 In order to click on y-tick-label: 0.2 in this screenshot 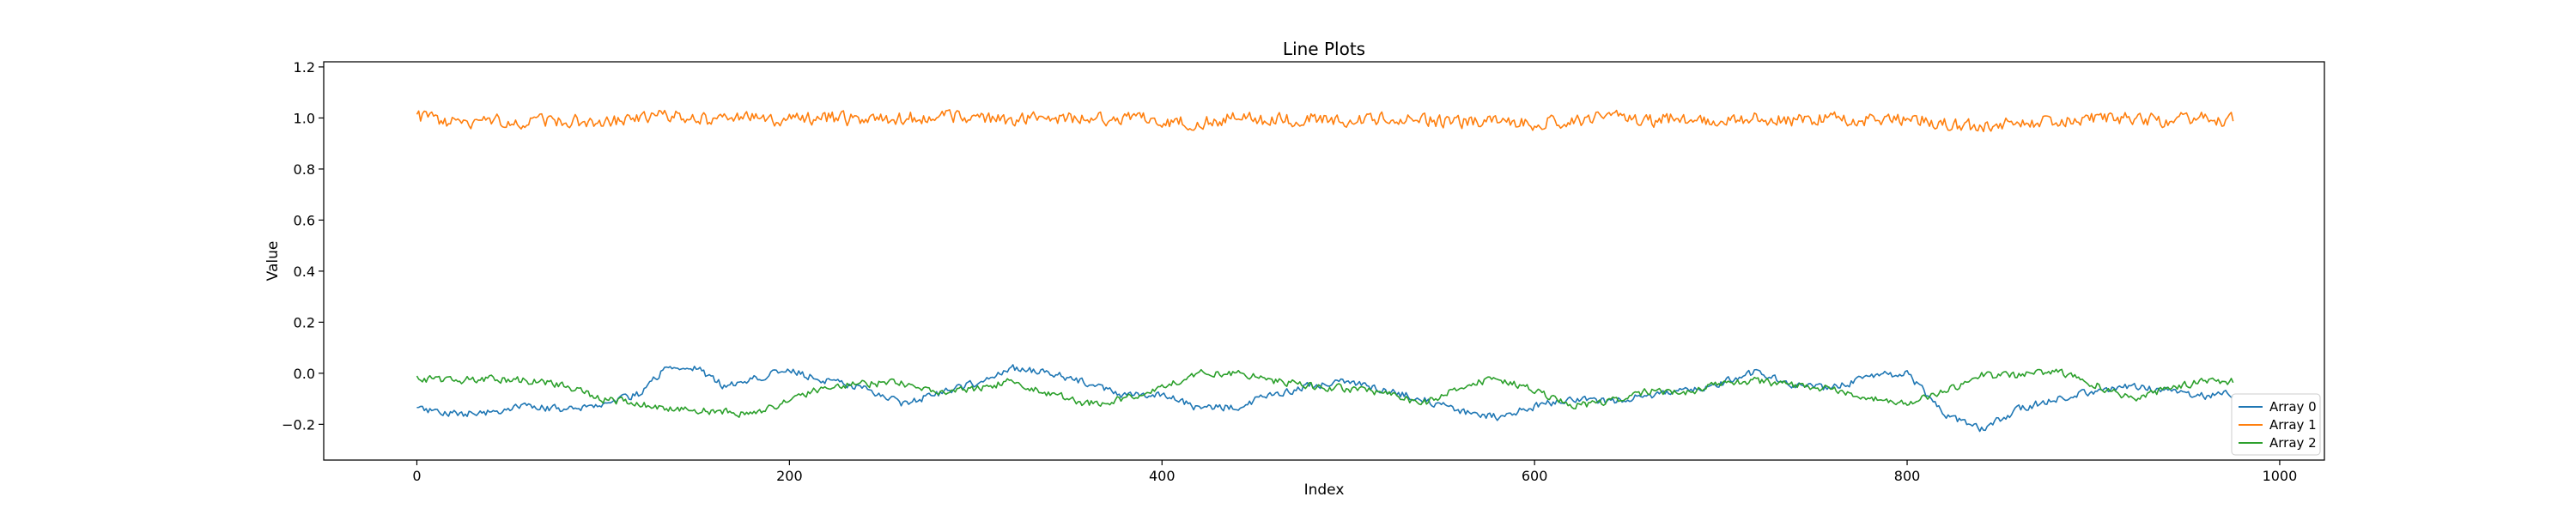, I will do `click(304, 322)`.